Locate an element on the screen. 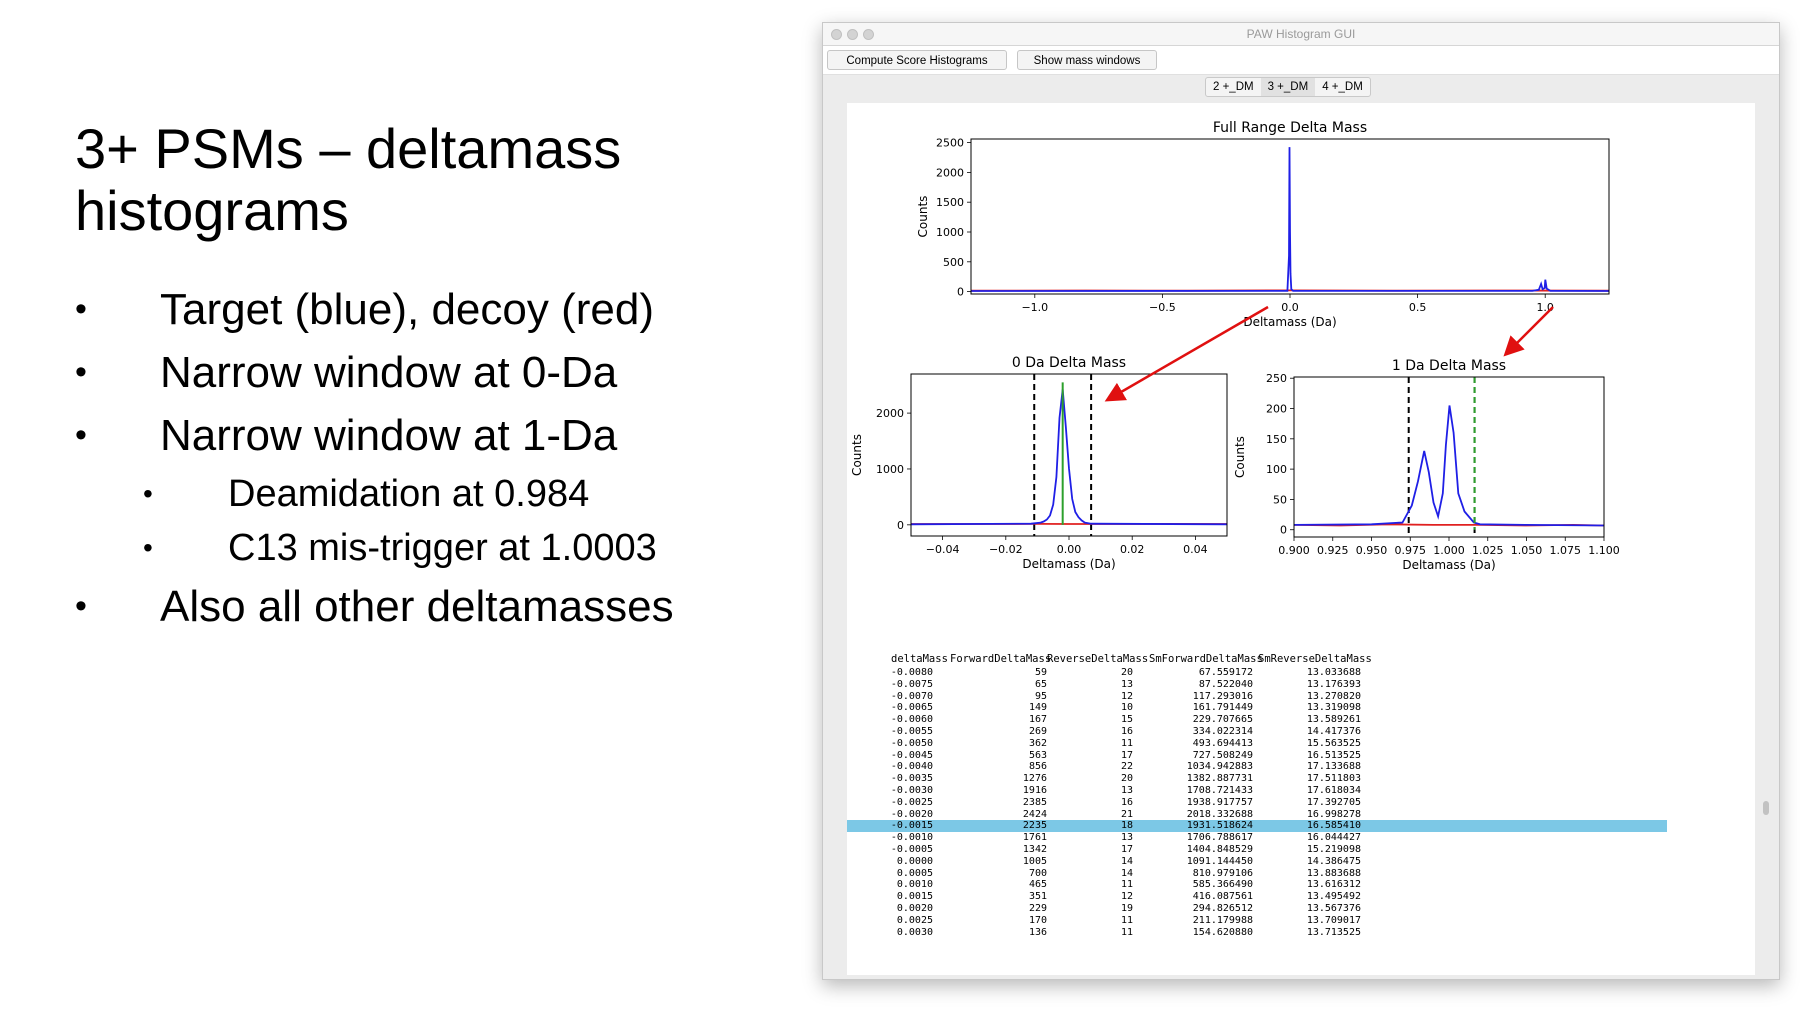 The width and height of the screenshot is (1800, 1013). table-row: -0.0065 149 10 161.791449 13.319098 is located at coordinates (1257, 708).